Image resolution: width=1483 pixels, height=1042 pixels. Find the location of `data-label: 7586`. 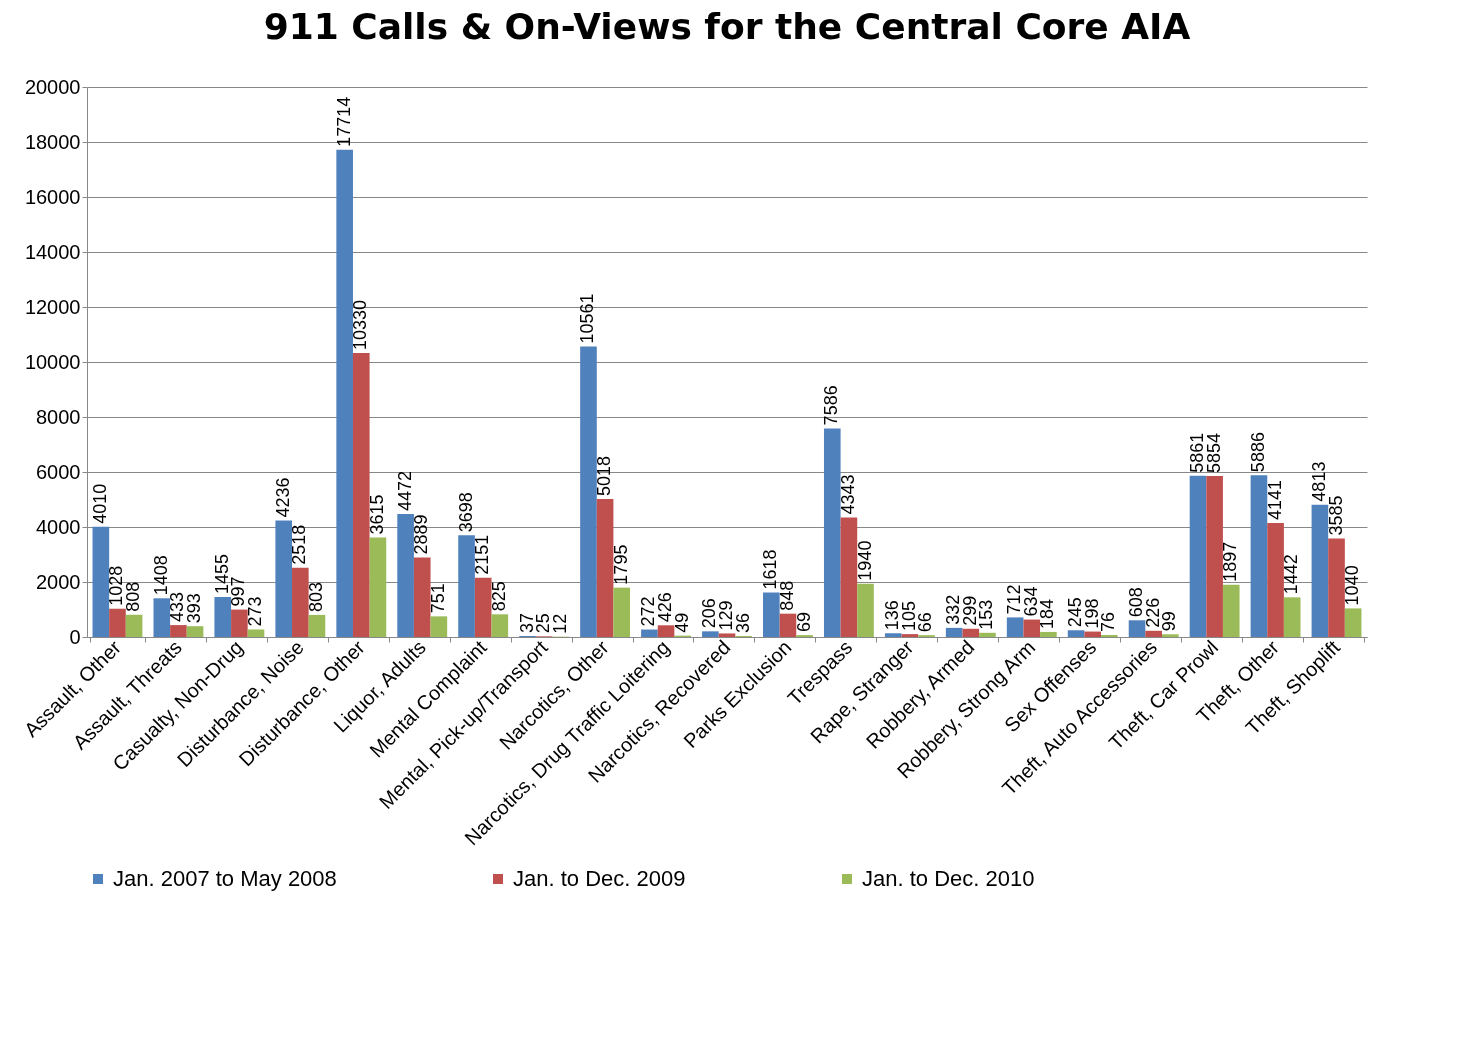

data-label: 7586 is located at coordinates (831, 405).